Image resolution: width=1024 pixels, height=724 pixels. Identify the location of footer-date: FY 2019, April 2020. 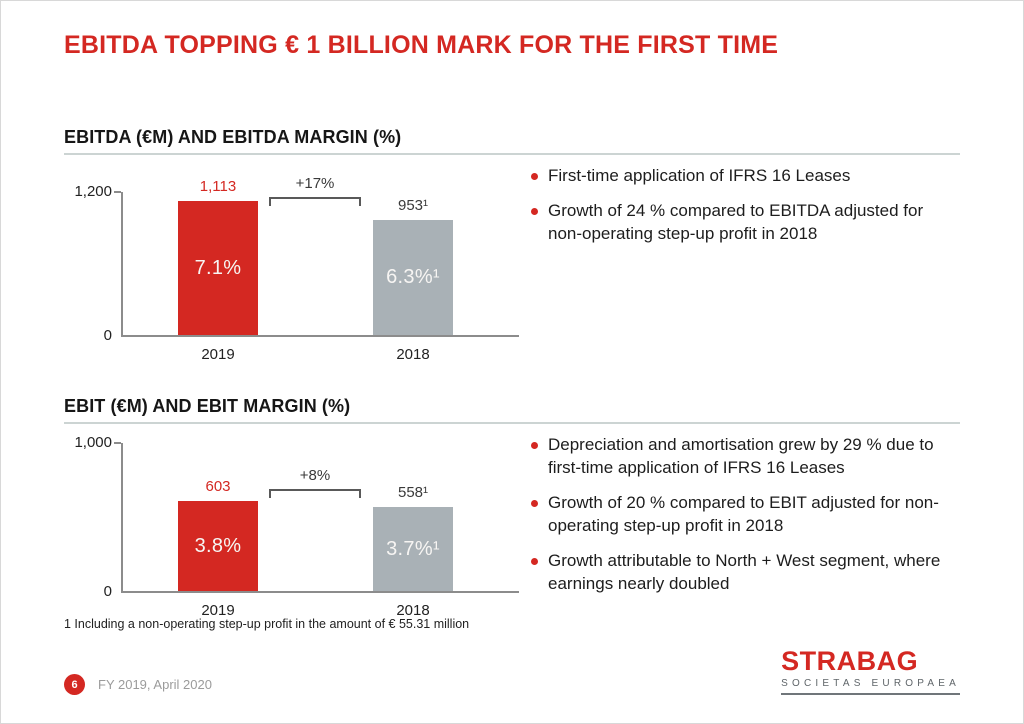
(155, 684).